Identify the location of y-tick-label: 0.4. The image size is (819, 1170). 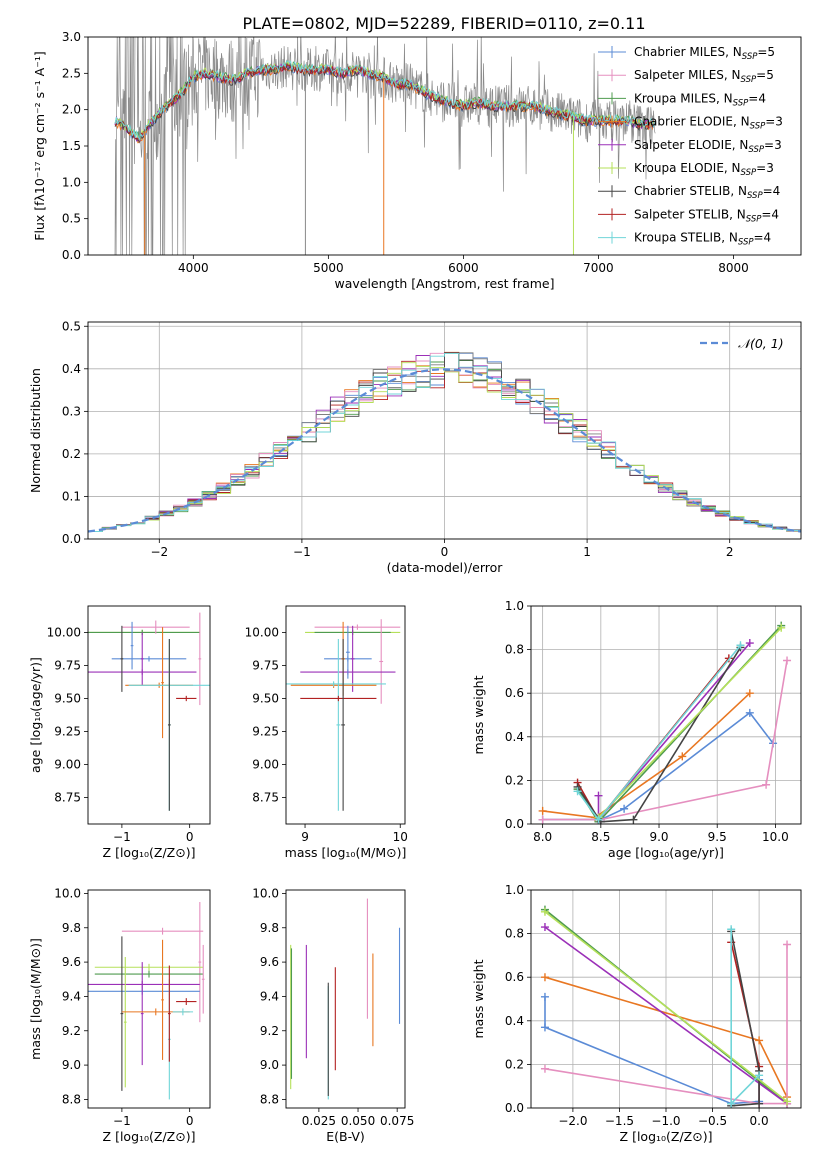
(71, 369).